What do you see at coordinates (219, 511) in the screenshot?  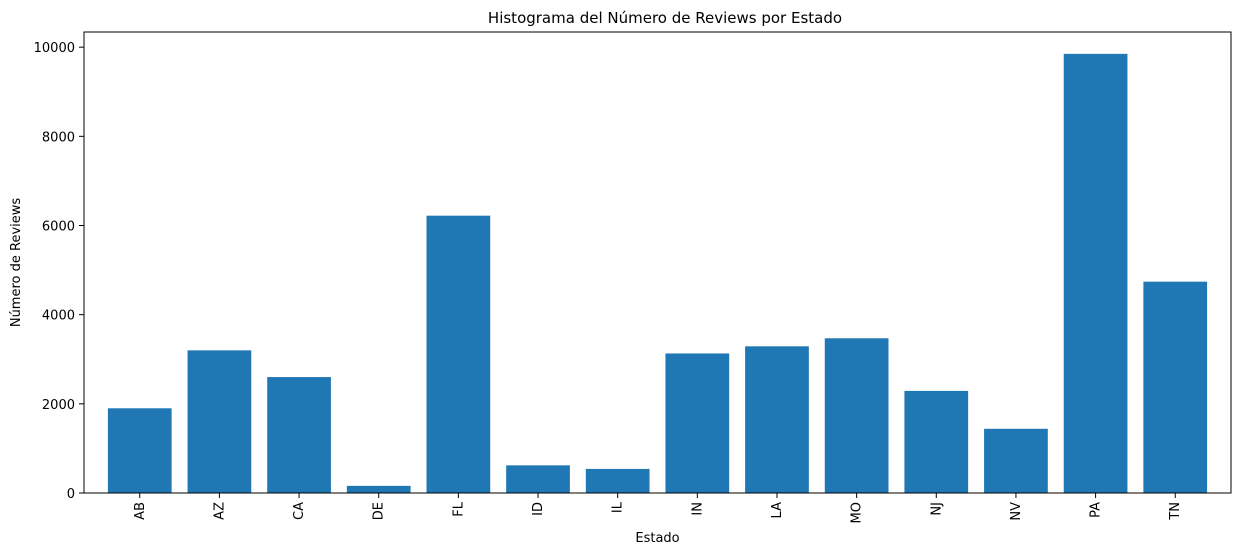 I see `x-tick-label: AZ` at bounding box center [219, 511].